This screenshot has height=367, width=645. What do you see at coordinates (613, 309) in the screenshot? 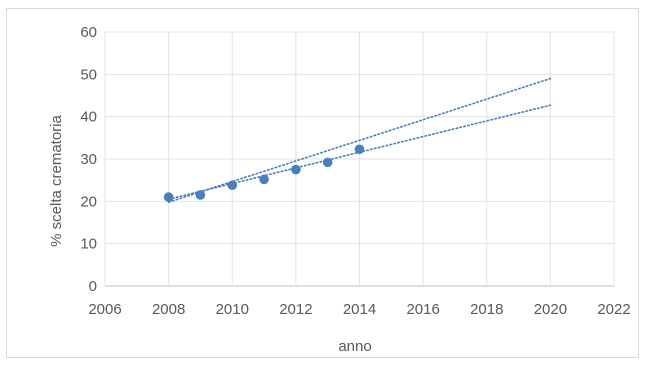
I see `x-tick-label: 2022` at bounding box center [613, 309].